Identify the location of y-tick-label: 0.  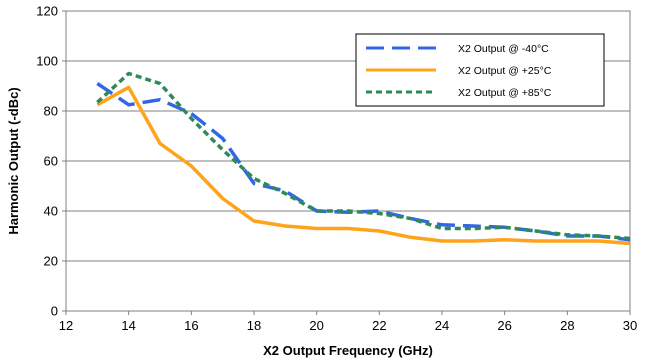
(54, 311).